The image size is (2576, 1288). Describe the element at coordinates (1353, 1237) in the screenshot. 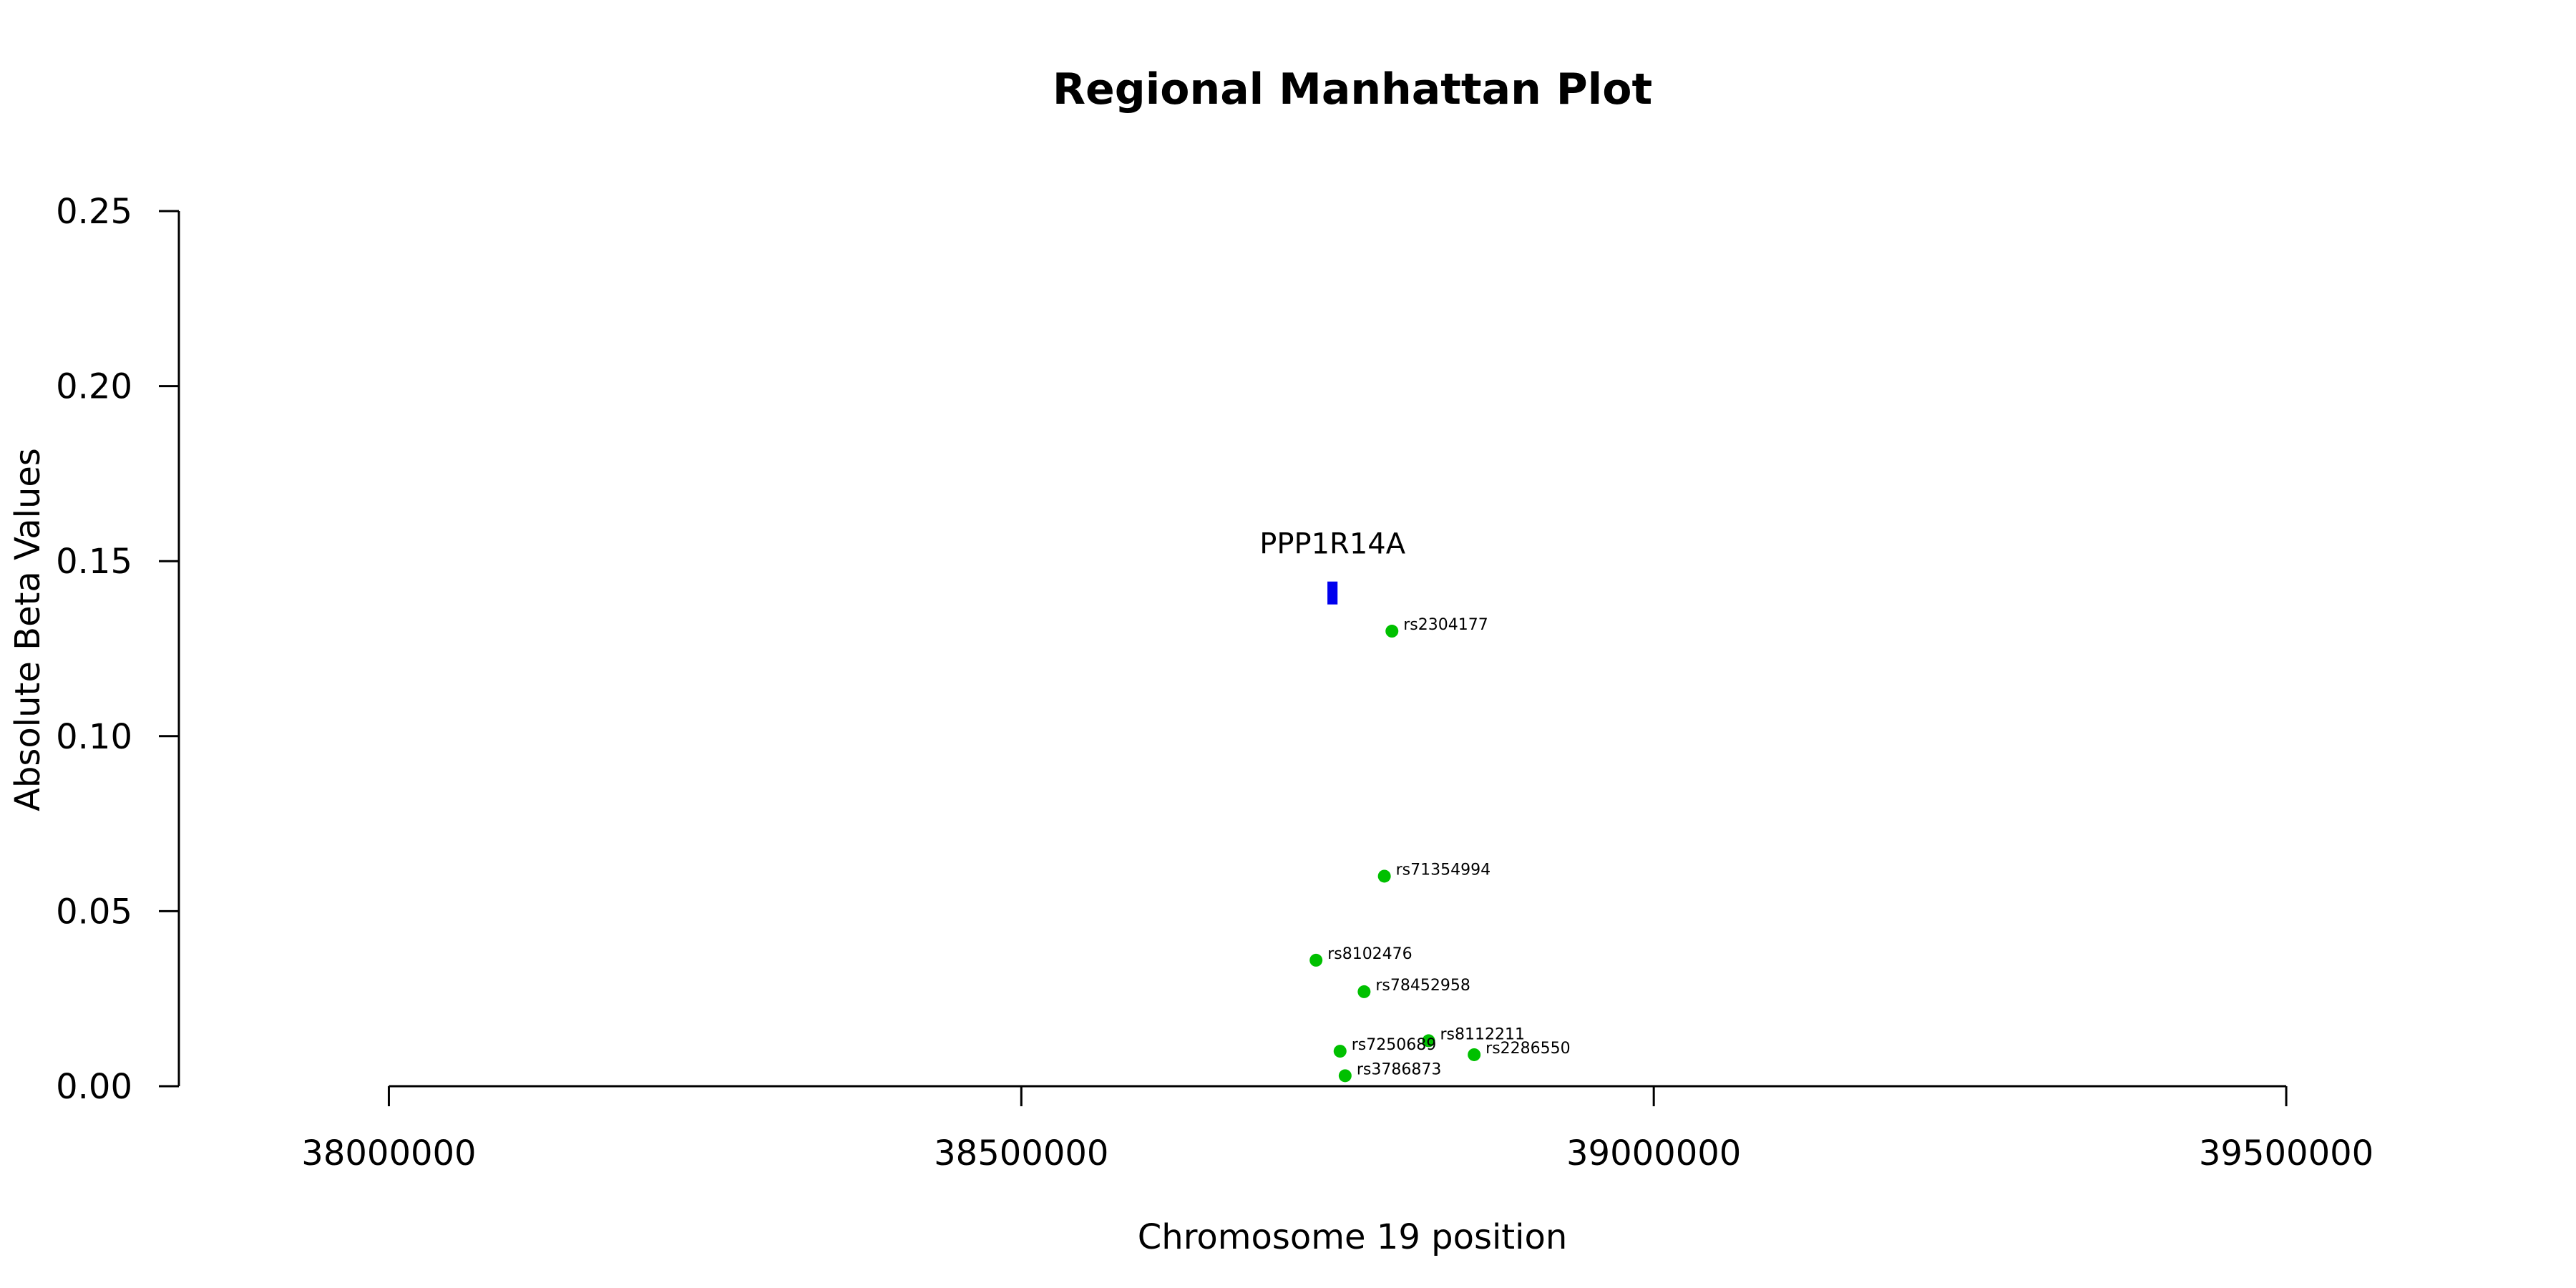

I see `x-axis-label: Chromosome 19 position` at that location.